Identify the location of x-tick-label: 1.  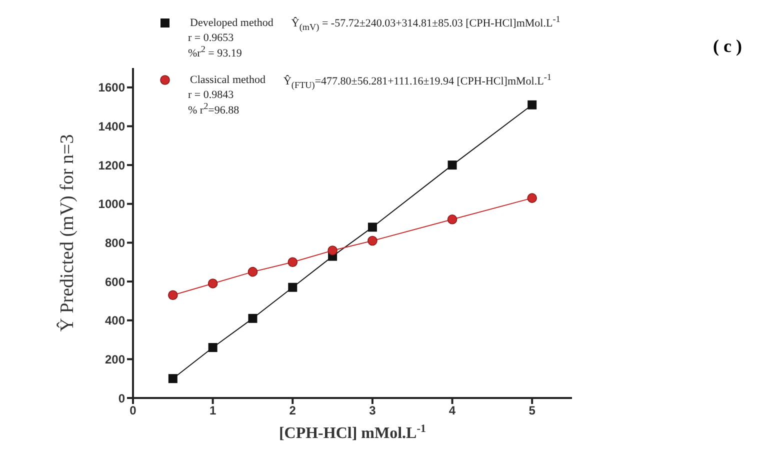
(212, 411).